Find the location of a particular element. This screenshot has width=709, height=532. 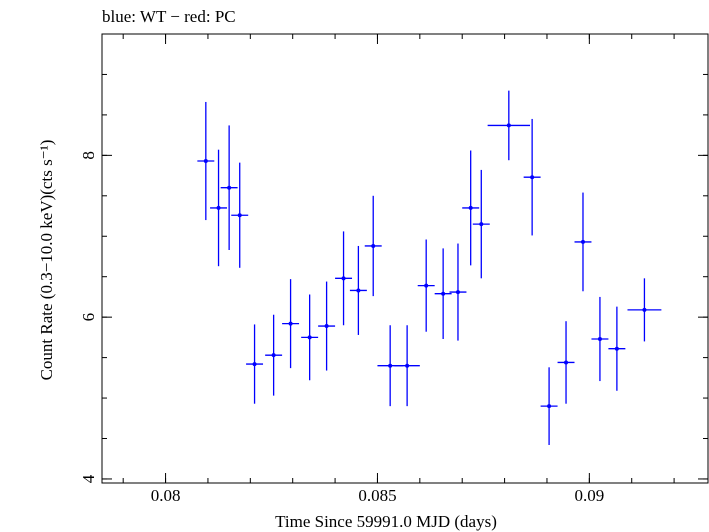

chart-title: blue: WT − red: PC is located at coordinates (169, 16).